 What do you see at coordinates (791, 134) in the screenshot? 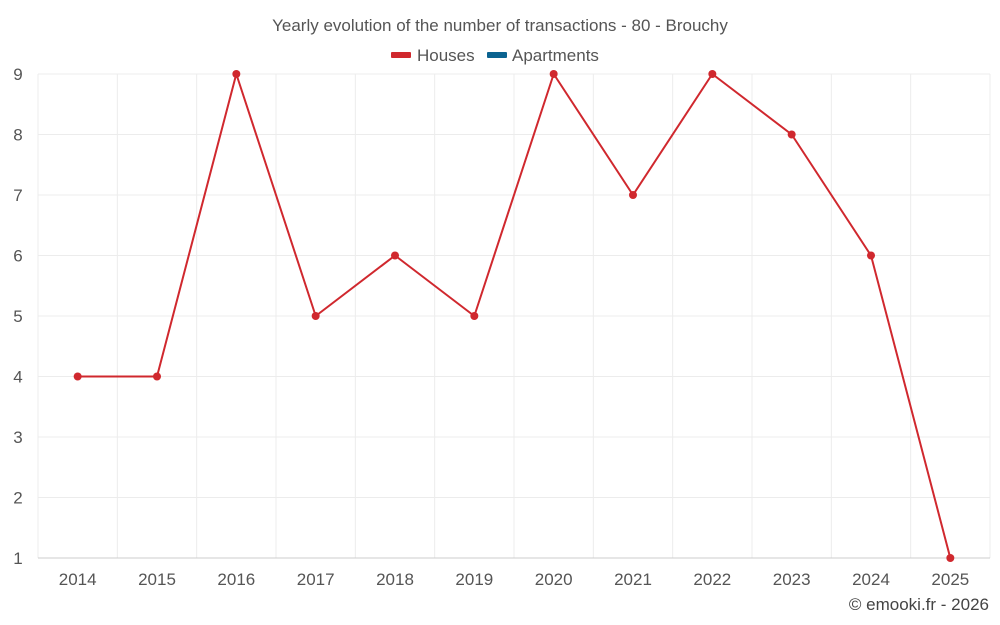
I see `data-point-houses-2023` at bounding box center [791, 134].